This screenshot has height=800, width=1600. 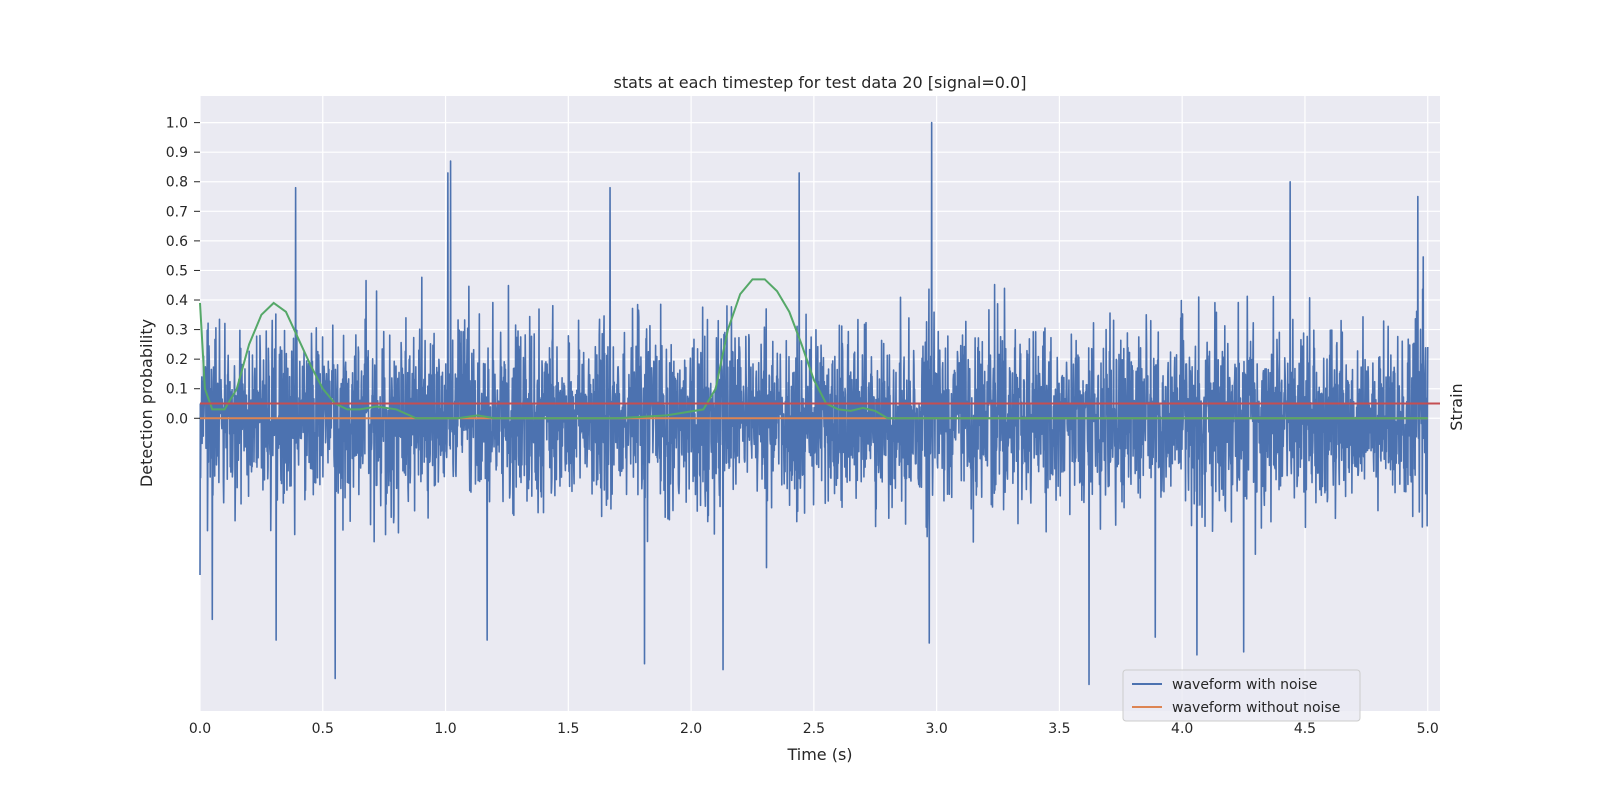 What do you see at coordinates (819, 754) in the screenshot?
I see `x-axis-title: Time (s)` at bounding box center [819, 754].